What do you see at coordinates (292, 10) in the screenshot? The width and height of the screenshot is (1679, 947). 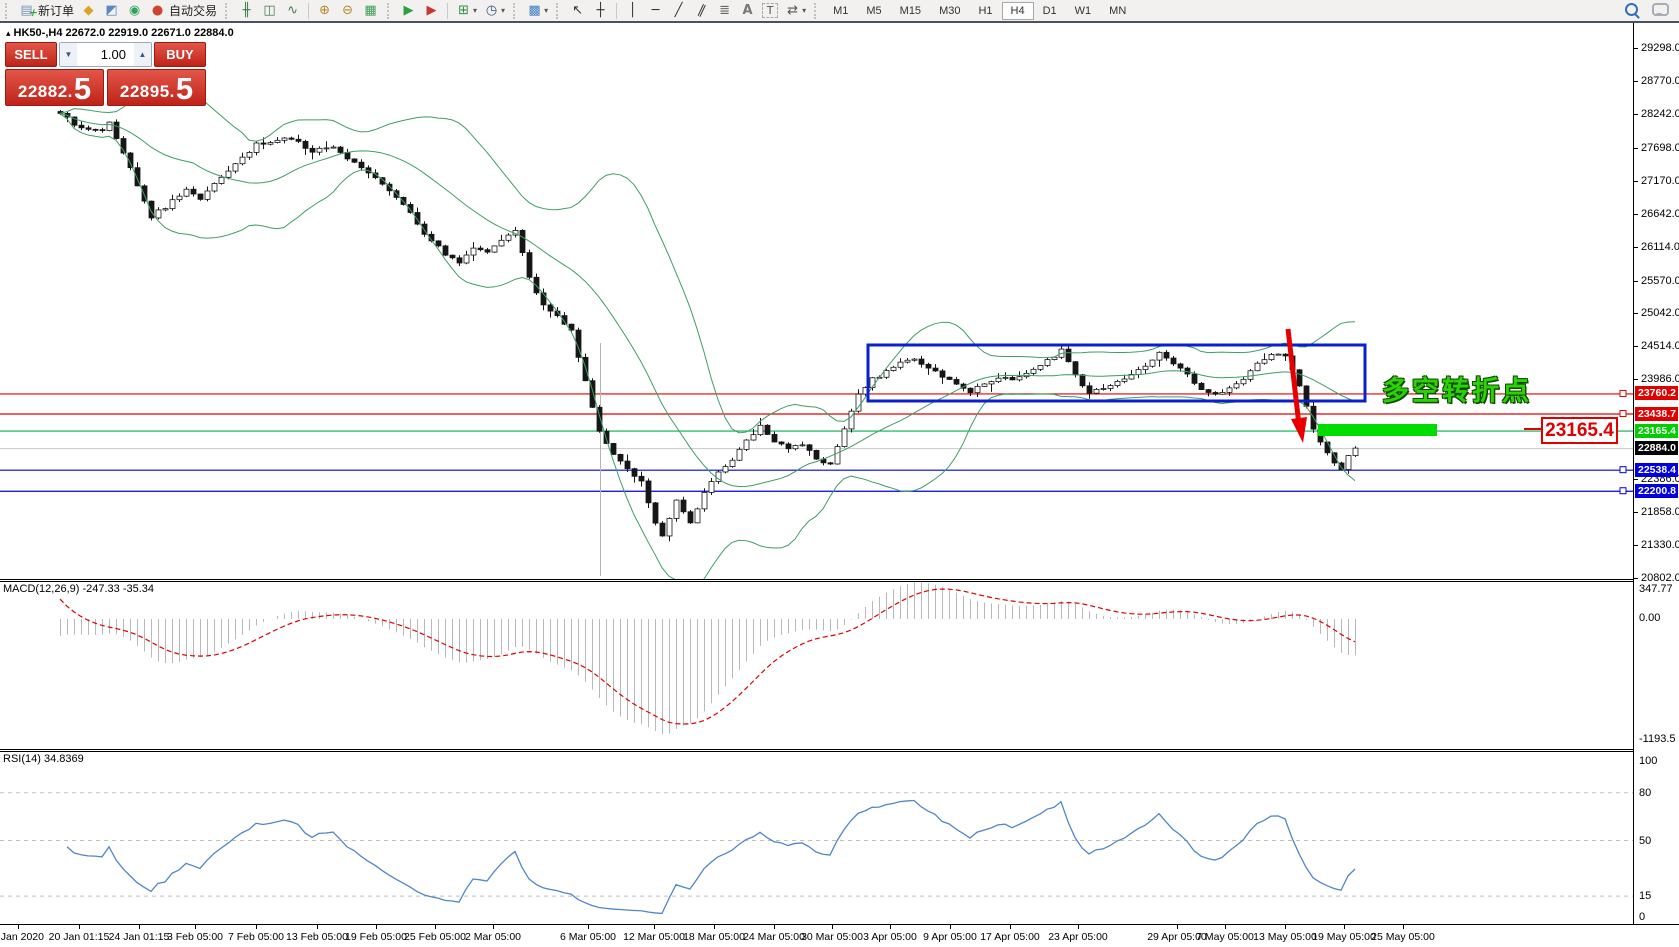 I see `line-chart-mode-button: ∿` at bounding box center [292, 10].